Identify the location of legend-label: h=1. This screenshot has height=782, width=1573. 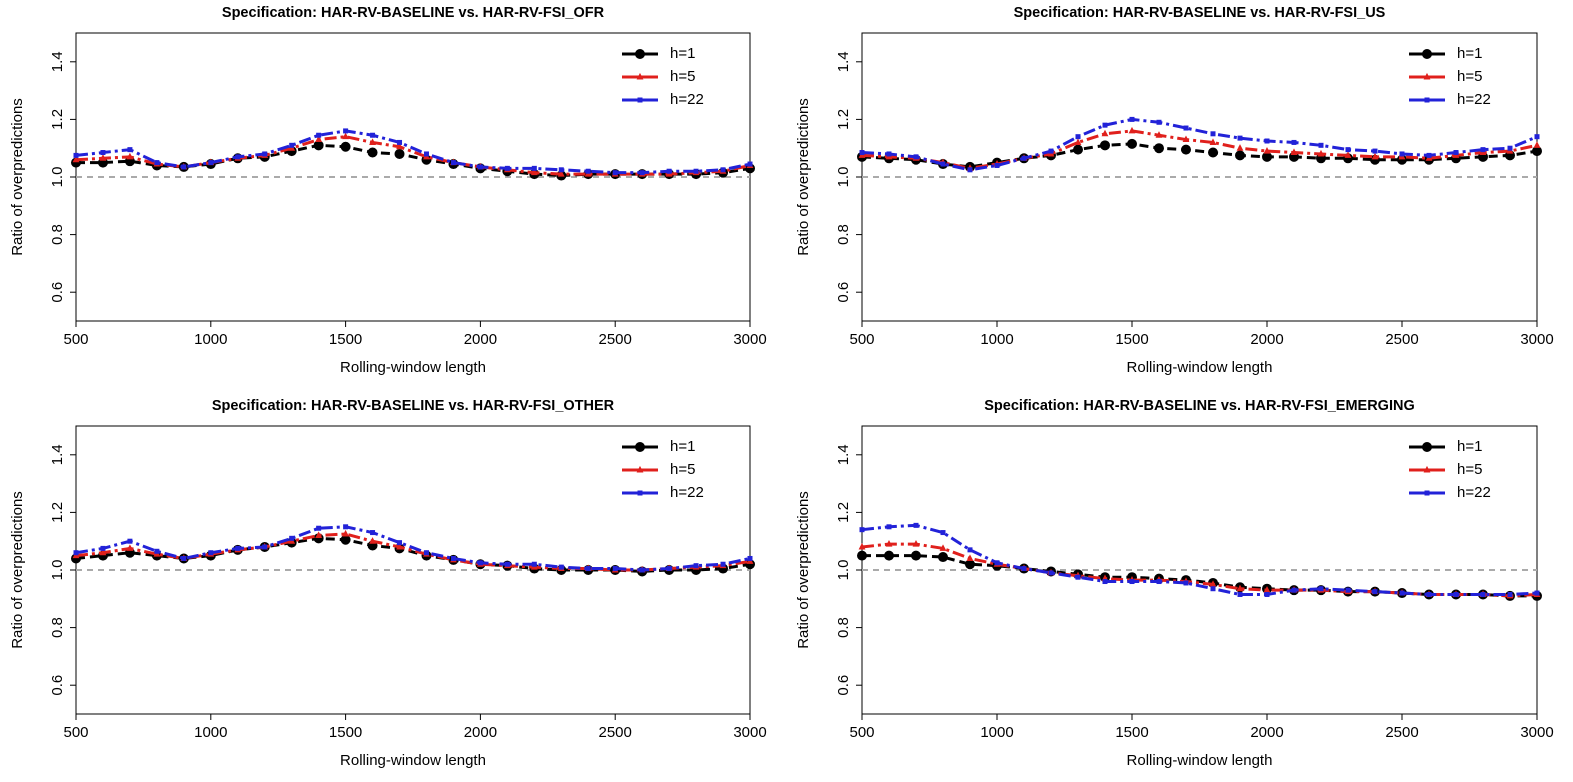
(1469, 53).